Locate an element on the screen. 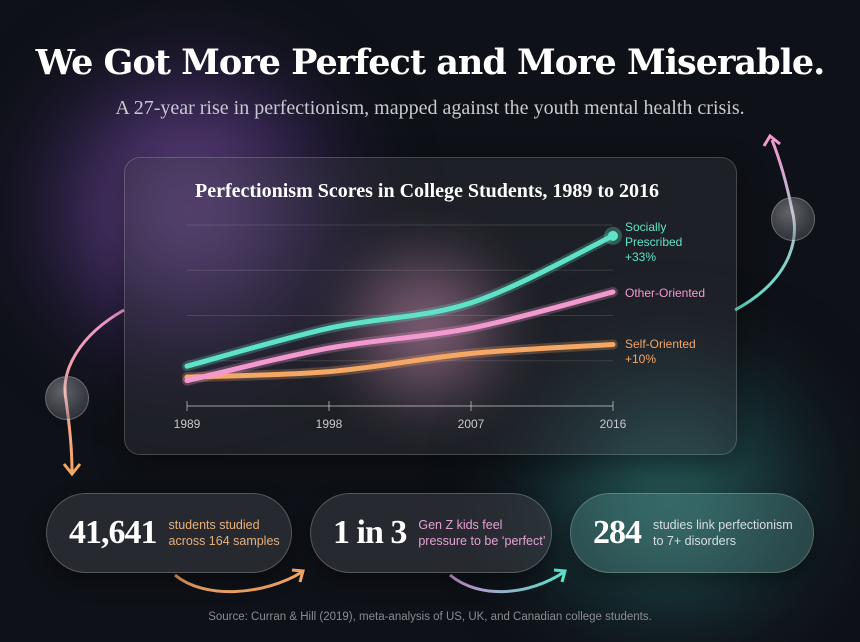  series-line-socially-prescribed is located at coordinates (400, 301).